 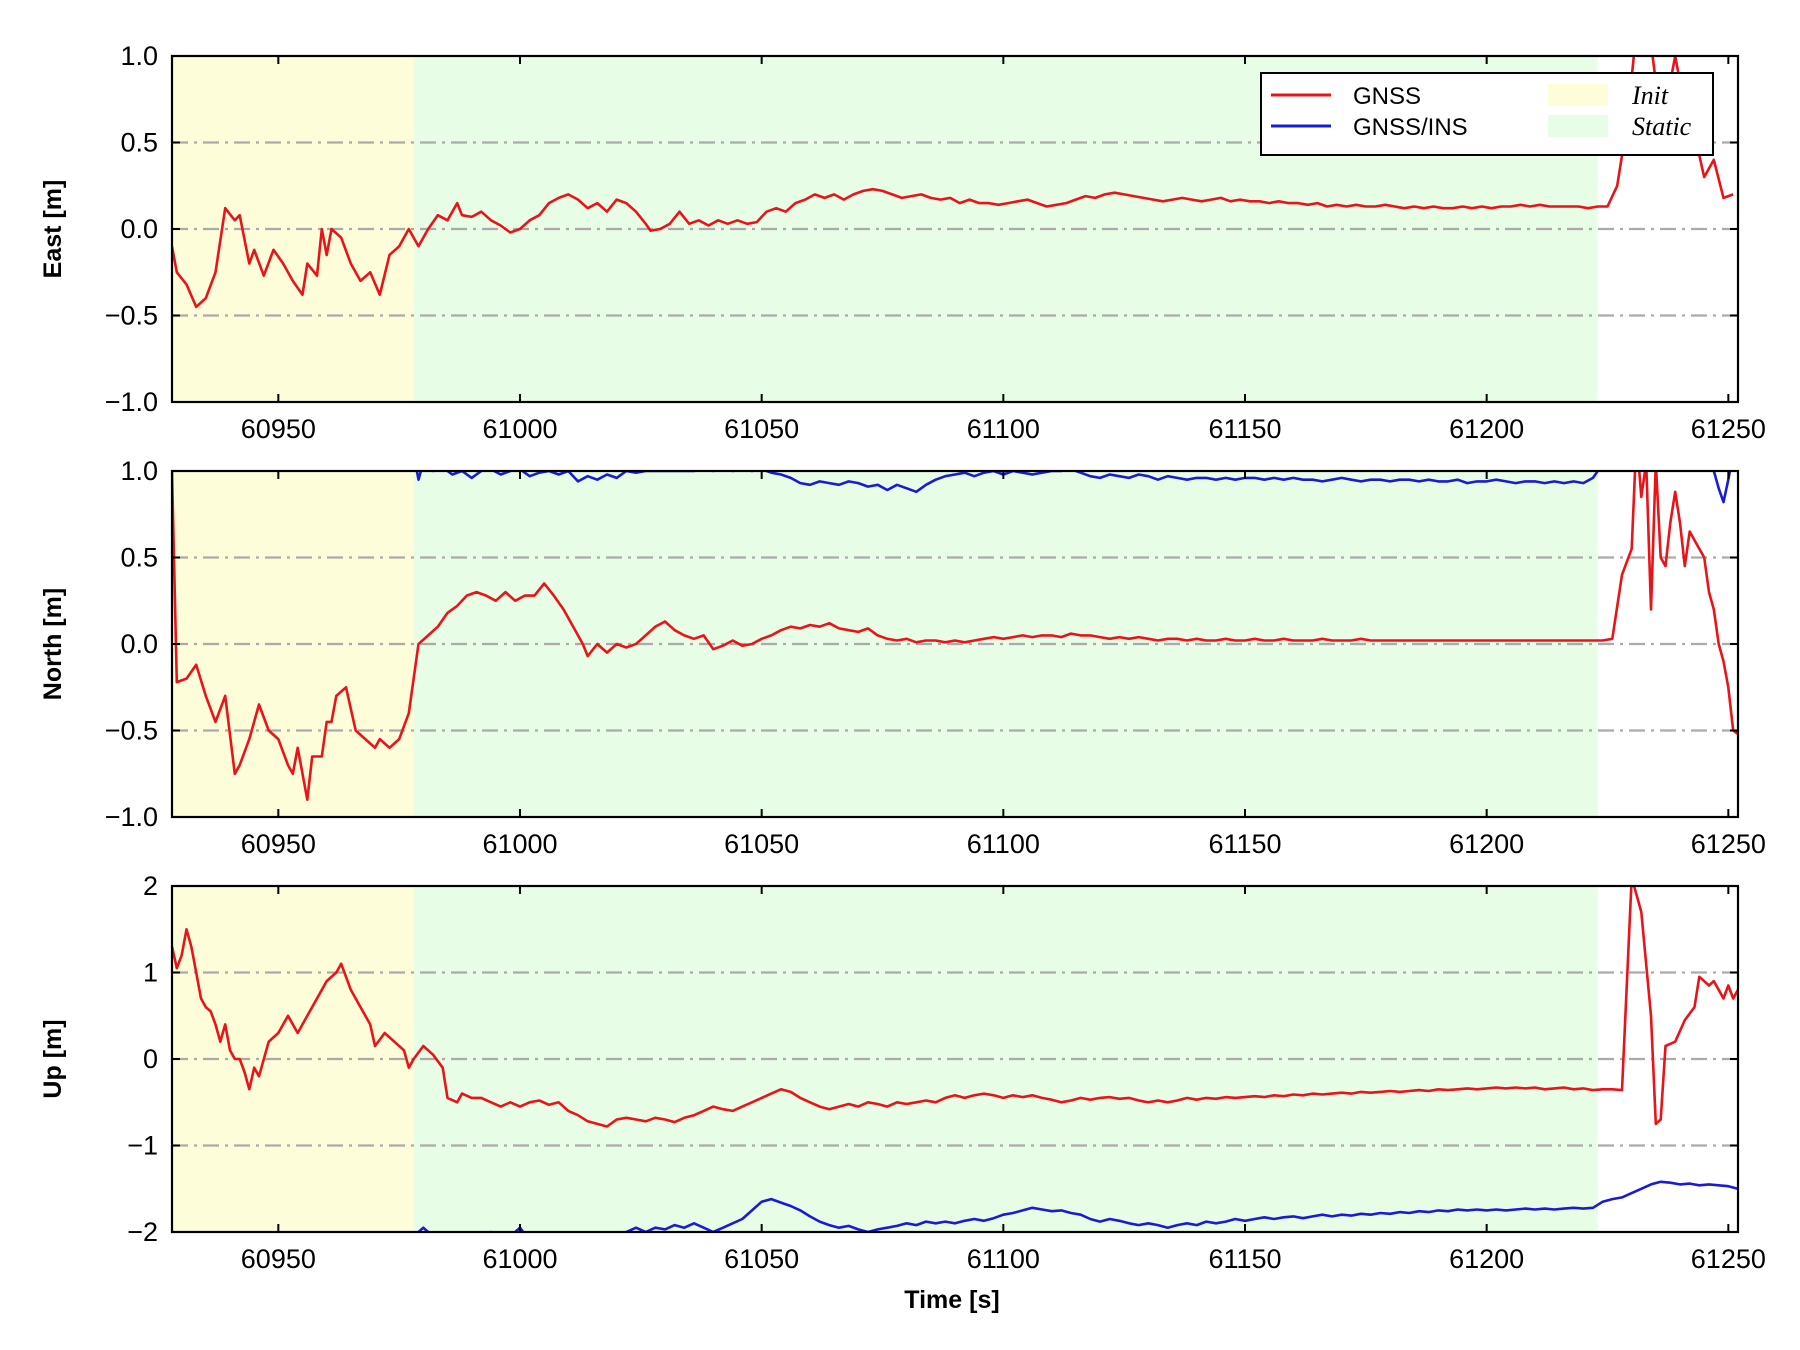 What do you see at coordinates (1650, 95) in the screenshot?
I see `legend-label: Init` at bounding box center [1650, 95].